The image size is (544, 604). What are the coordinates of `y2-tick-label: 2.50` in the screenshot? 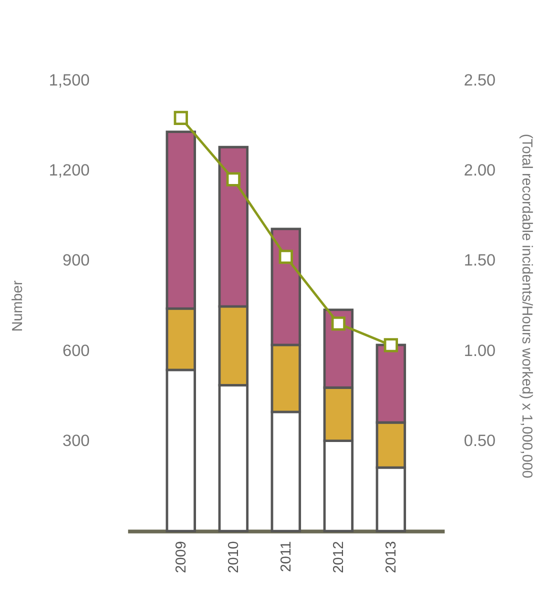 It's located at (480, 80).